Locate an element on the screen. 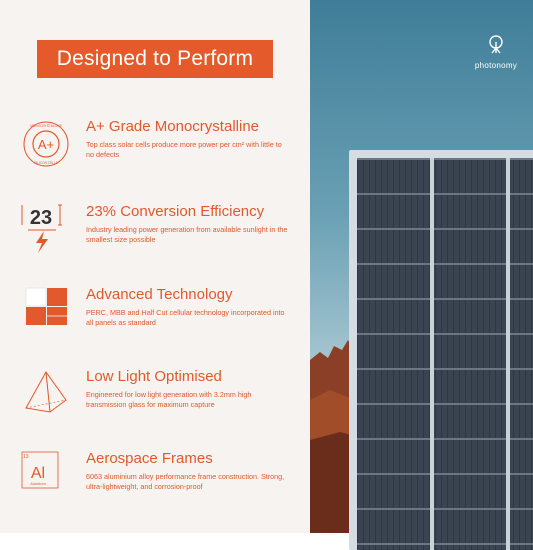 The image size is (533, 550). brand-logo: photonomy is located at coordinates (496, 52).